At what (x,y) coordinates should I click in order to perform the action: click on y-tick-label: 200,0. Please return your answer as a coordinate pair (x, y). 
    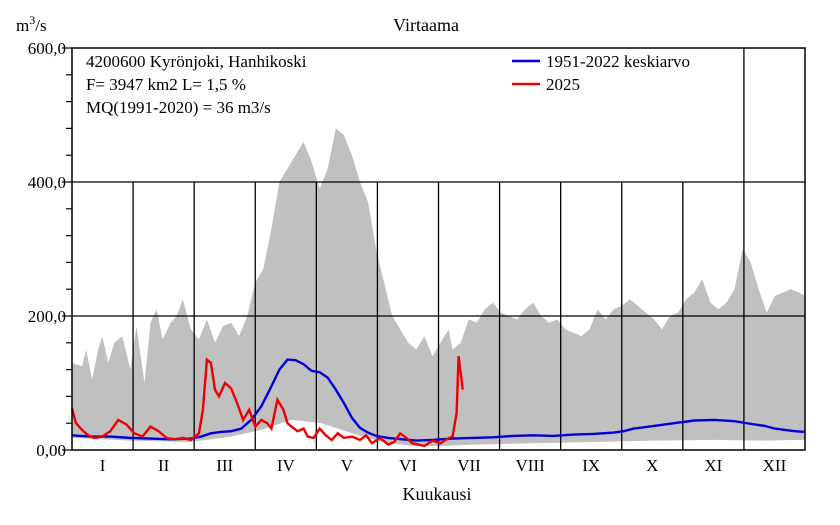
    Looking at the image, I should click on (47, 316).